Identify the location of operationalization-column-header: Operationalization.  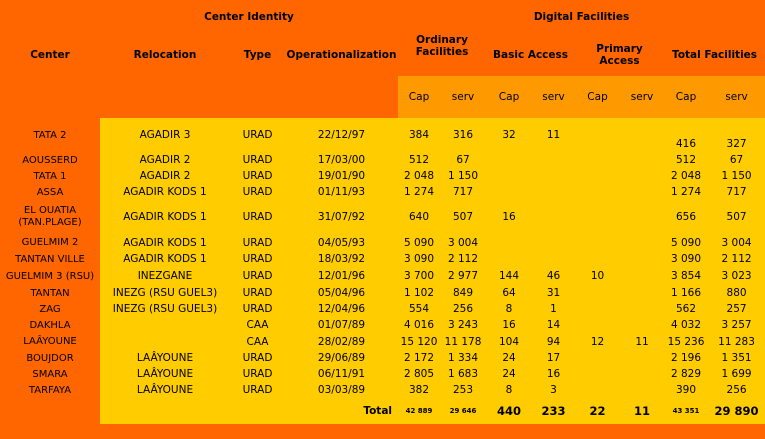
(342, 55).